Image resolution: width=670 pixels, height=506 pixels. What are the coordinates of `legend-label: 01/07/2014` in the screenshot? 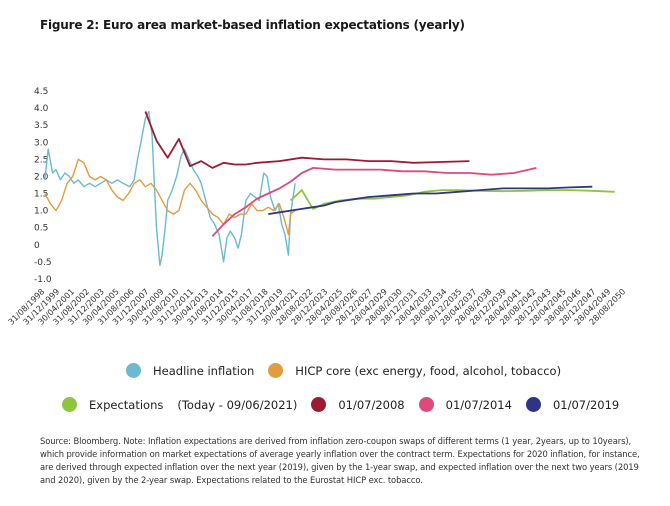 It's located at (478, 404).